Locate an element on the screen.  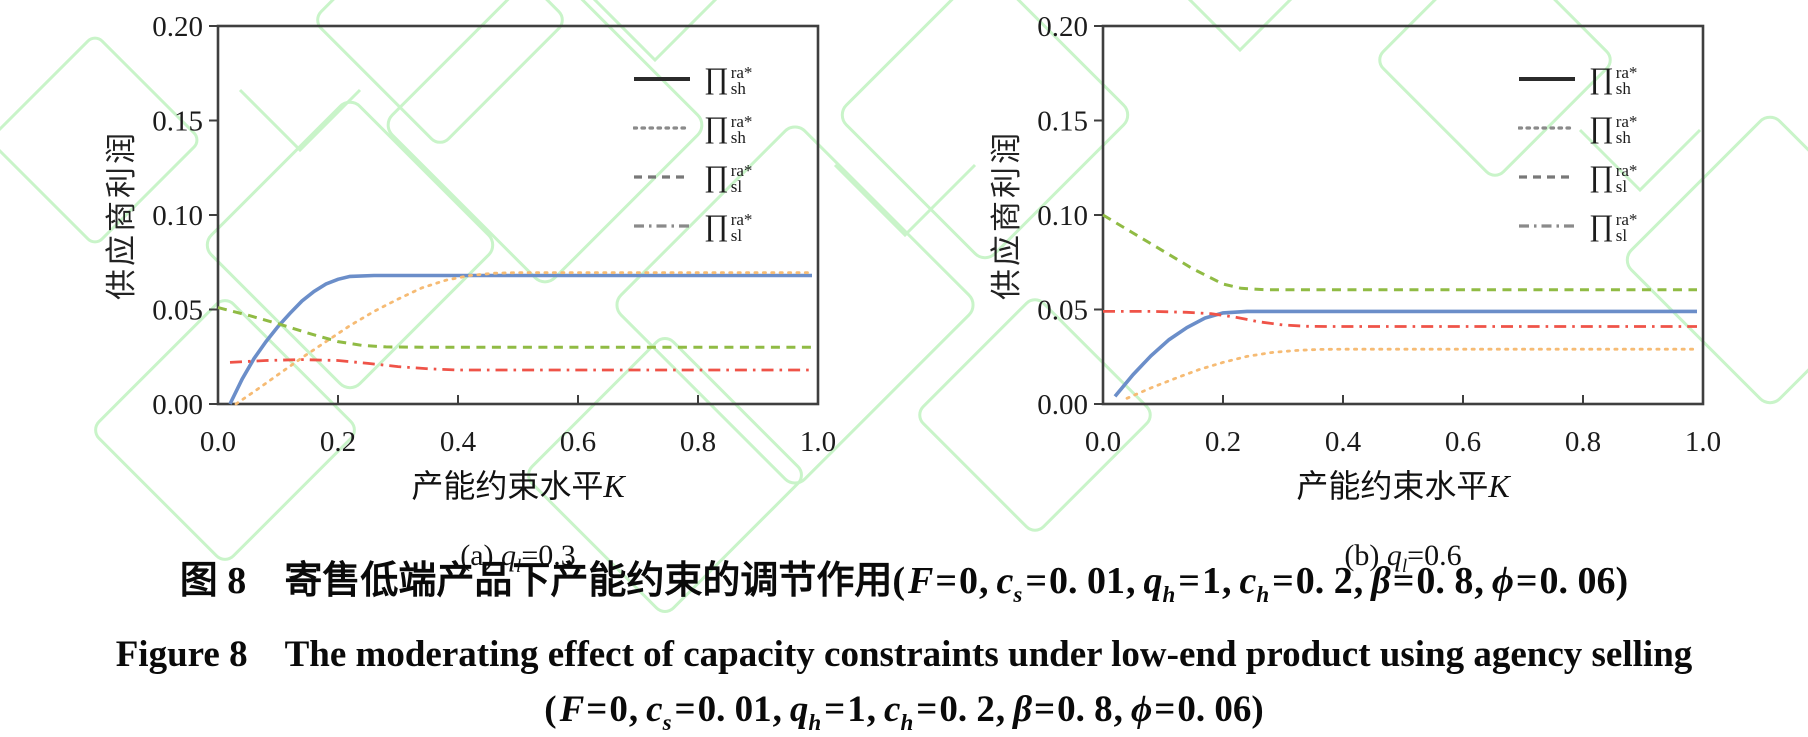
caption-en-params: F=0, cs=0. 01, qh=1, ch=0. 2, β=0. 8, ϕ=0. 06 is located at coordinates (905, 712).